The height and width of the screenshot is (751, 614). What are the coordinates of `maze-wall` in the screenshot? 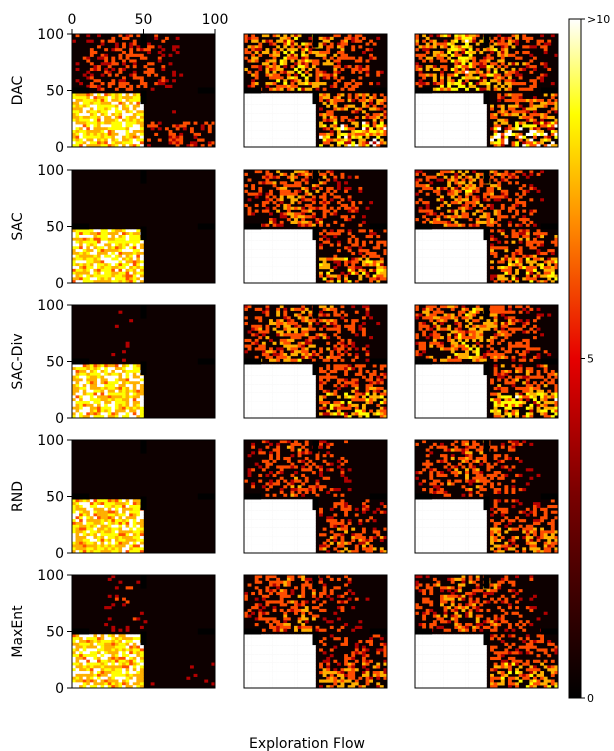 It's located at (424, 90).